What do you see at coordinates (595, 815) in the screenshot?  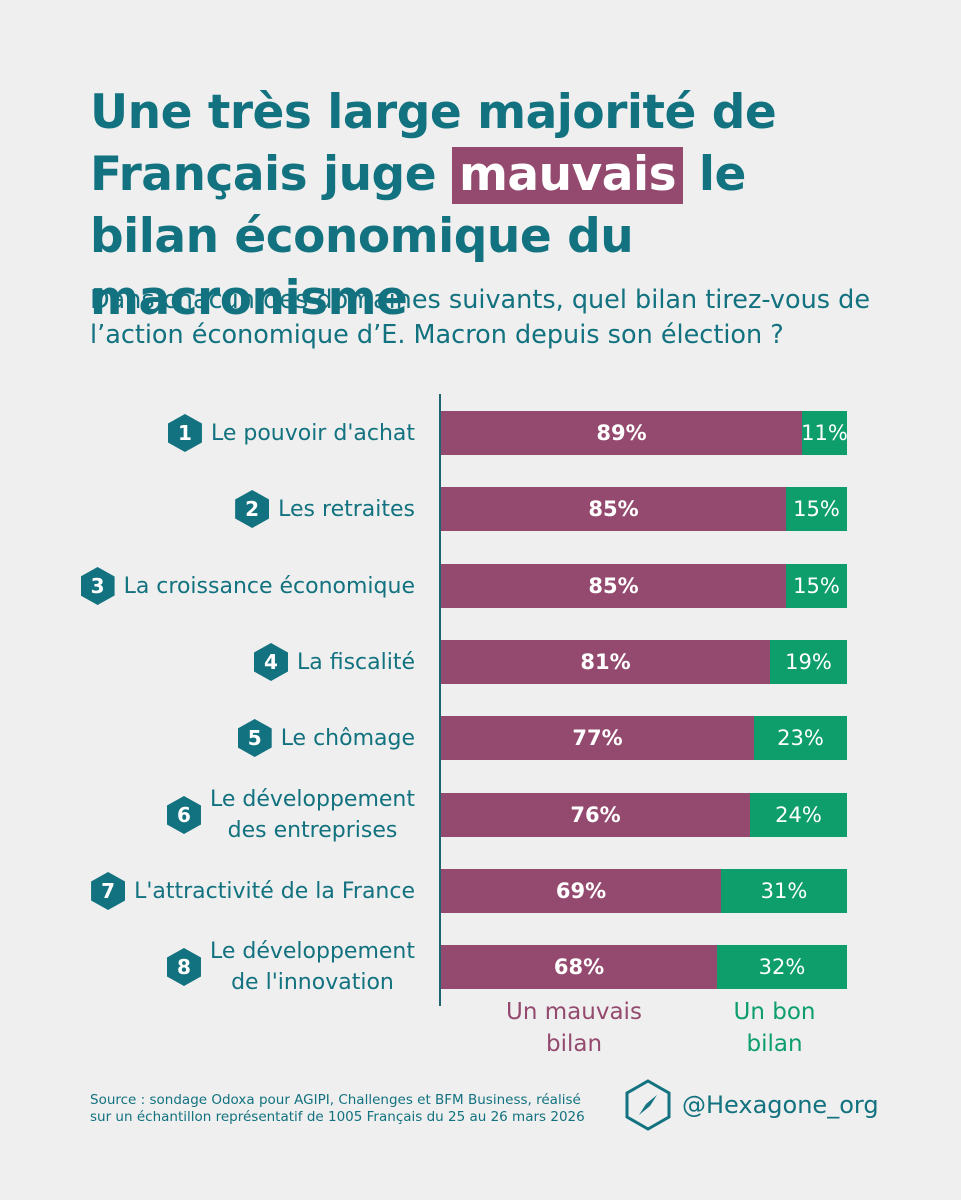 I see `bar-bad: 76%` at bounding box center [595, 815].